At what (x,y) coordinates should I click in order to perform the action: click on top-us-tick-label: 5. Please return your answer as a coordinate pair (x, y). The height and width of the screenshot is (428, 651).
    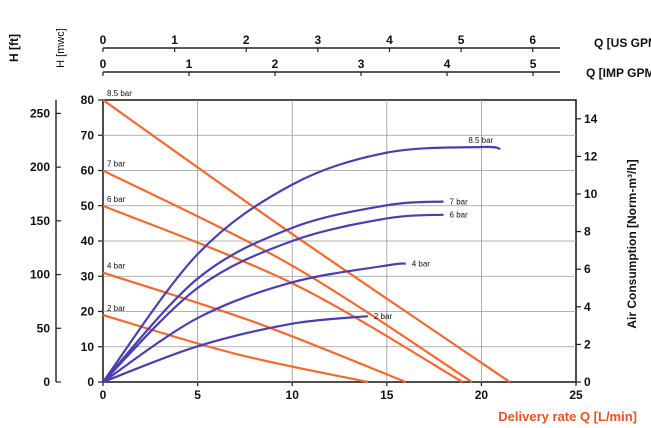
    Looking at the image, I should click on (461, 40).